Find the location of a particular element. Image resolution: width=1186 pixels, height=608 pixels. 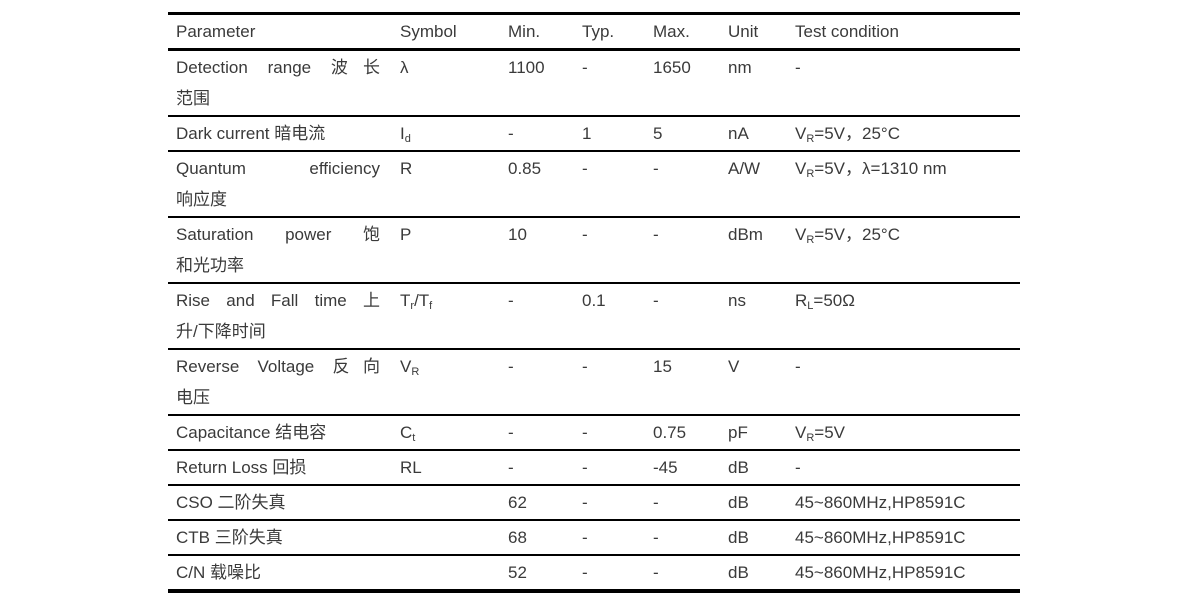

param-line: Detection range 波长 is located at coordinates (278, 67).